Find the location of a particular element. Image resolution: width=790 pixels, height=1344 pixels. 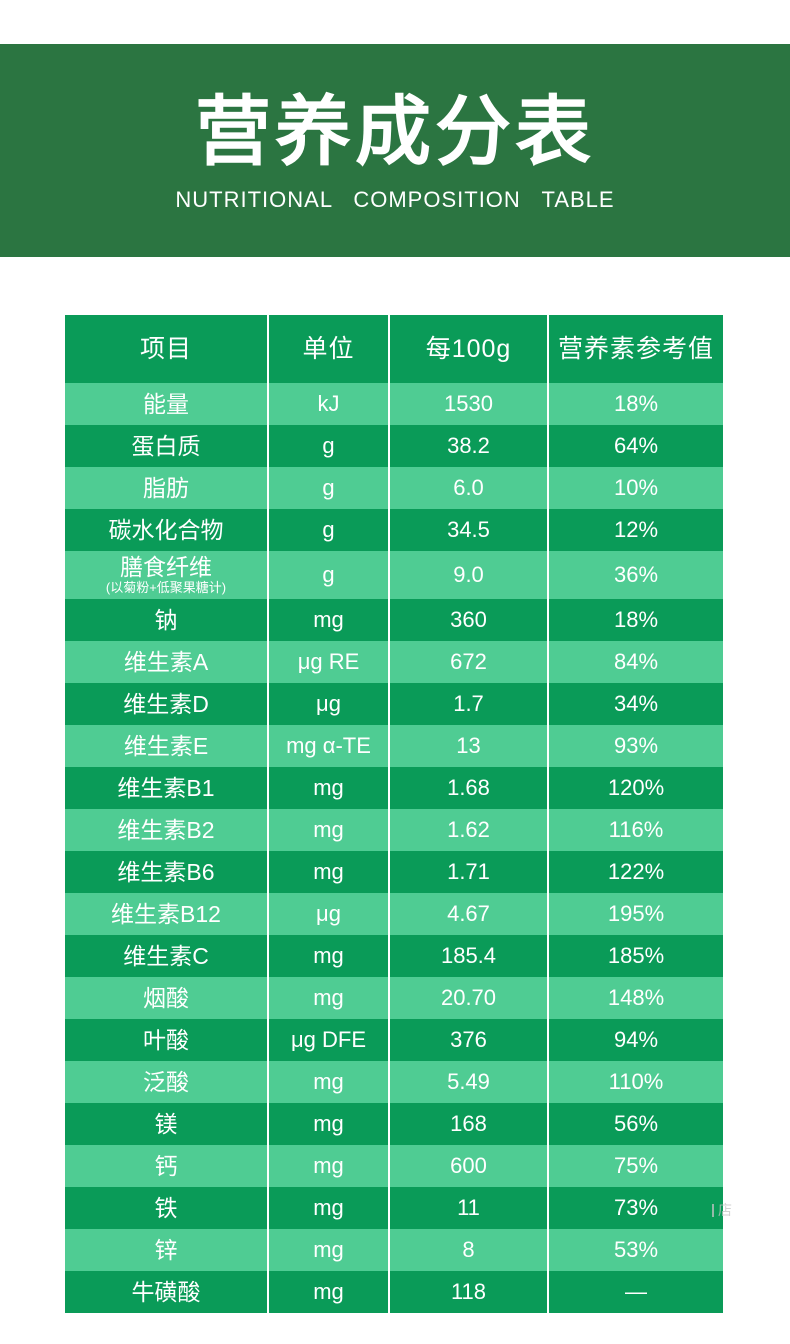

item-nrv: 36% is located at coordinates (636, 575).